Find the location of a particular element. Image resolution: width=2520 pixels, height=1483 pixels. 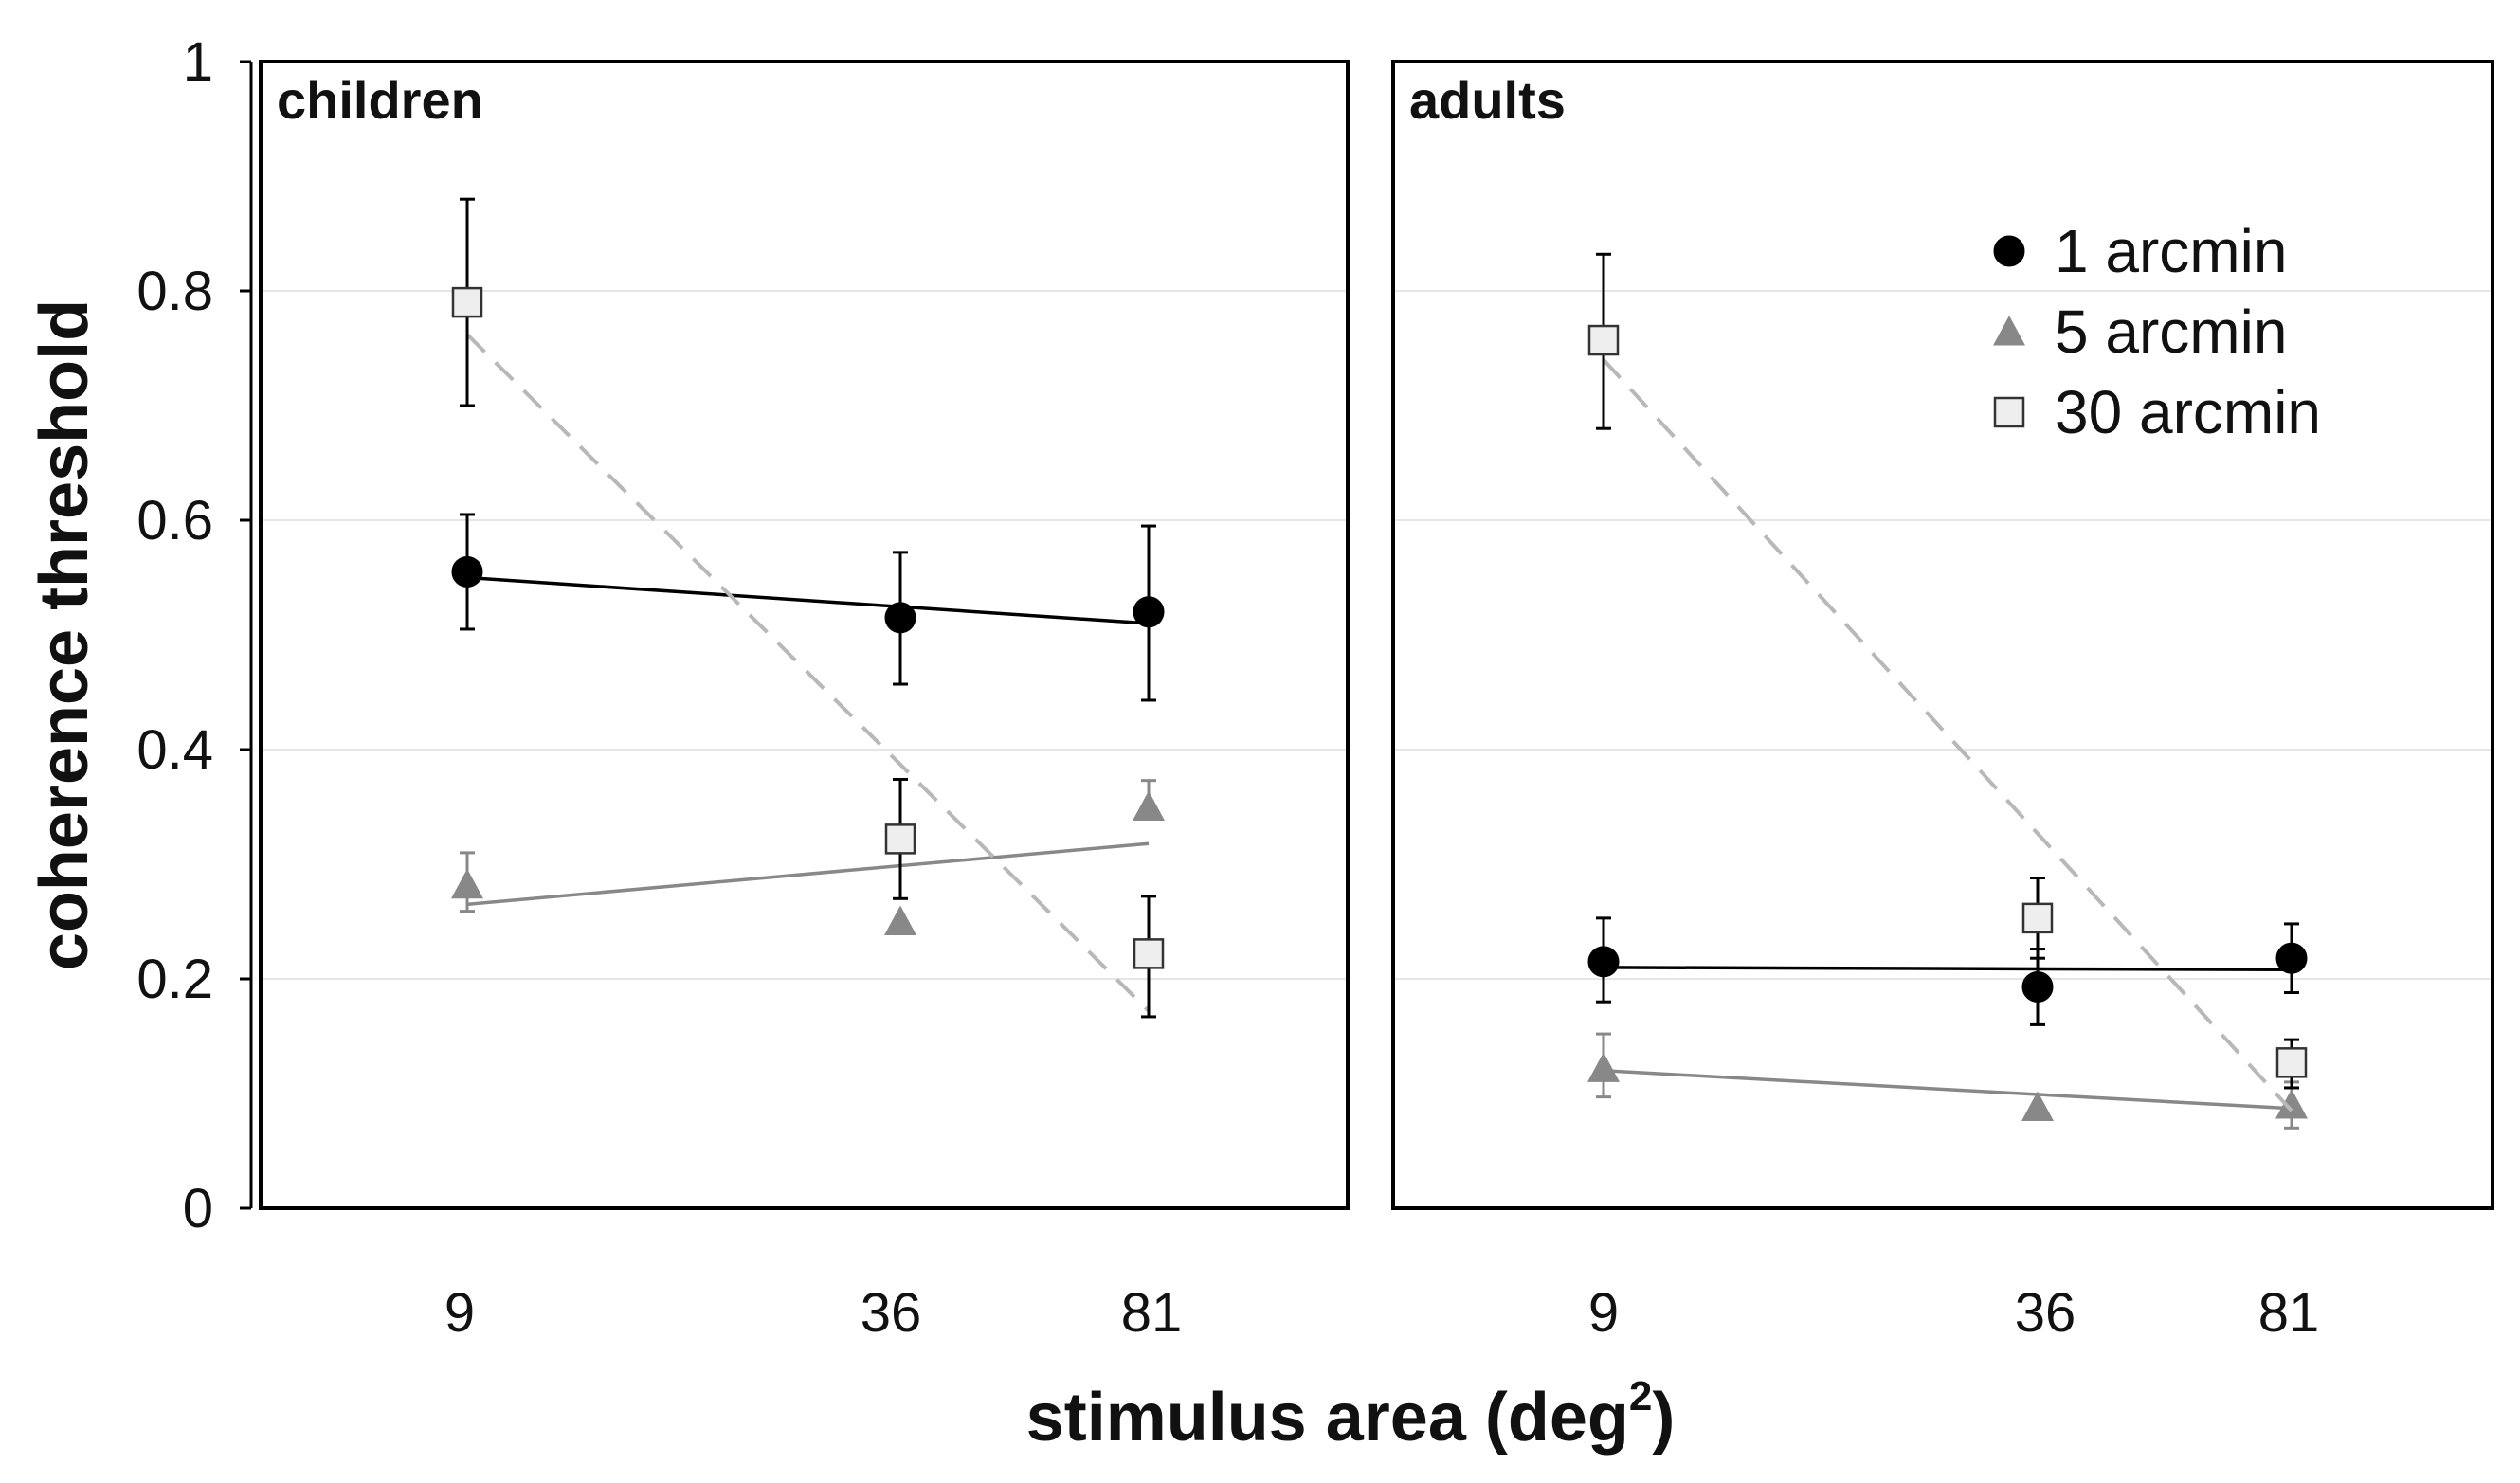

x-axis-title-main: stimulus area (deg is located at coordinates (1327, 1418).